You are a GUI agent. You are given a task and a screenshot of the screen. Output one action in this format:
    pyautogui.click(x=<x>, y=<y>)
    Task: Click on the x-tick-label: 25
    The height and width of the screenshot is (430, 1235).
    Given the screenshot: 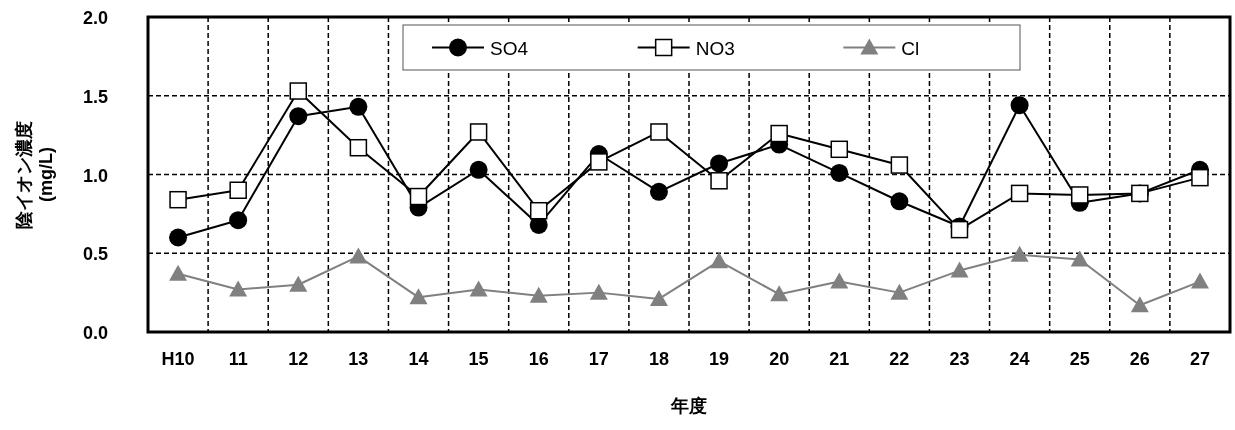 What is the action you would take?
    pyautogui.click(x=1079, y=359)
    